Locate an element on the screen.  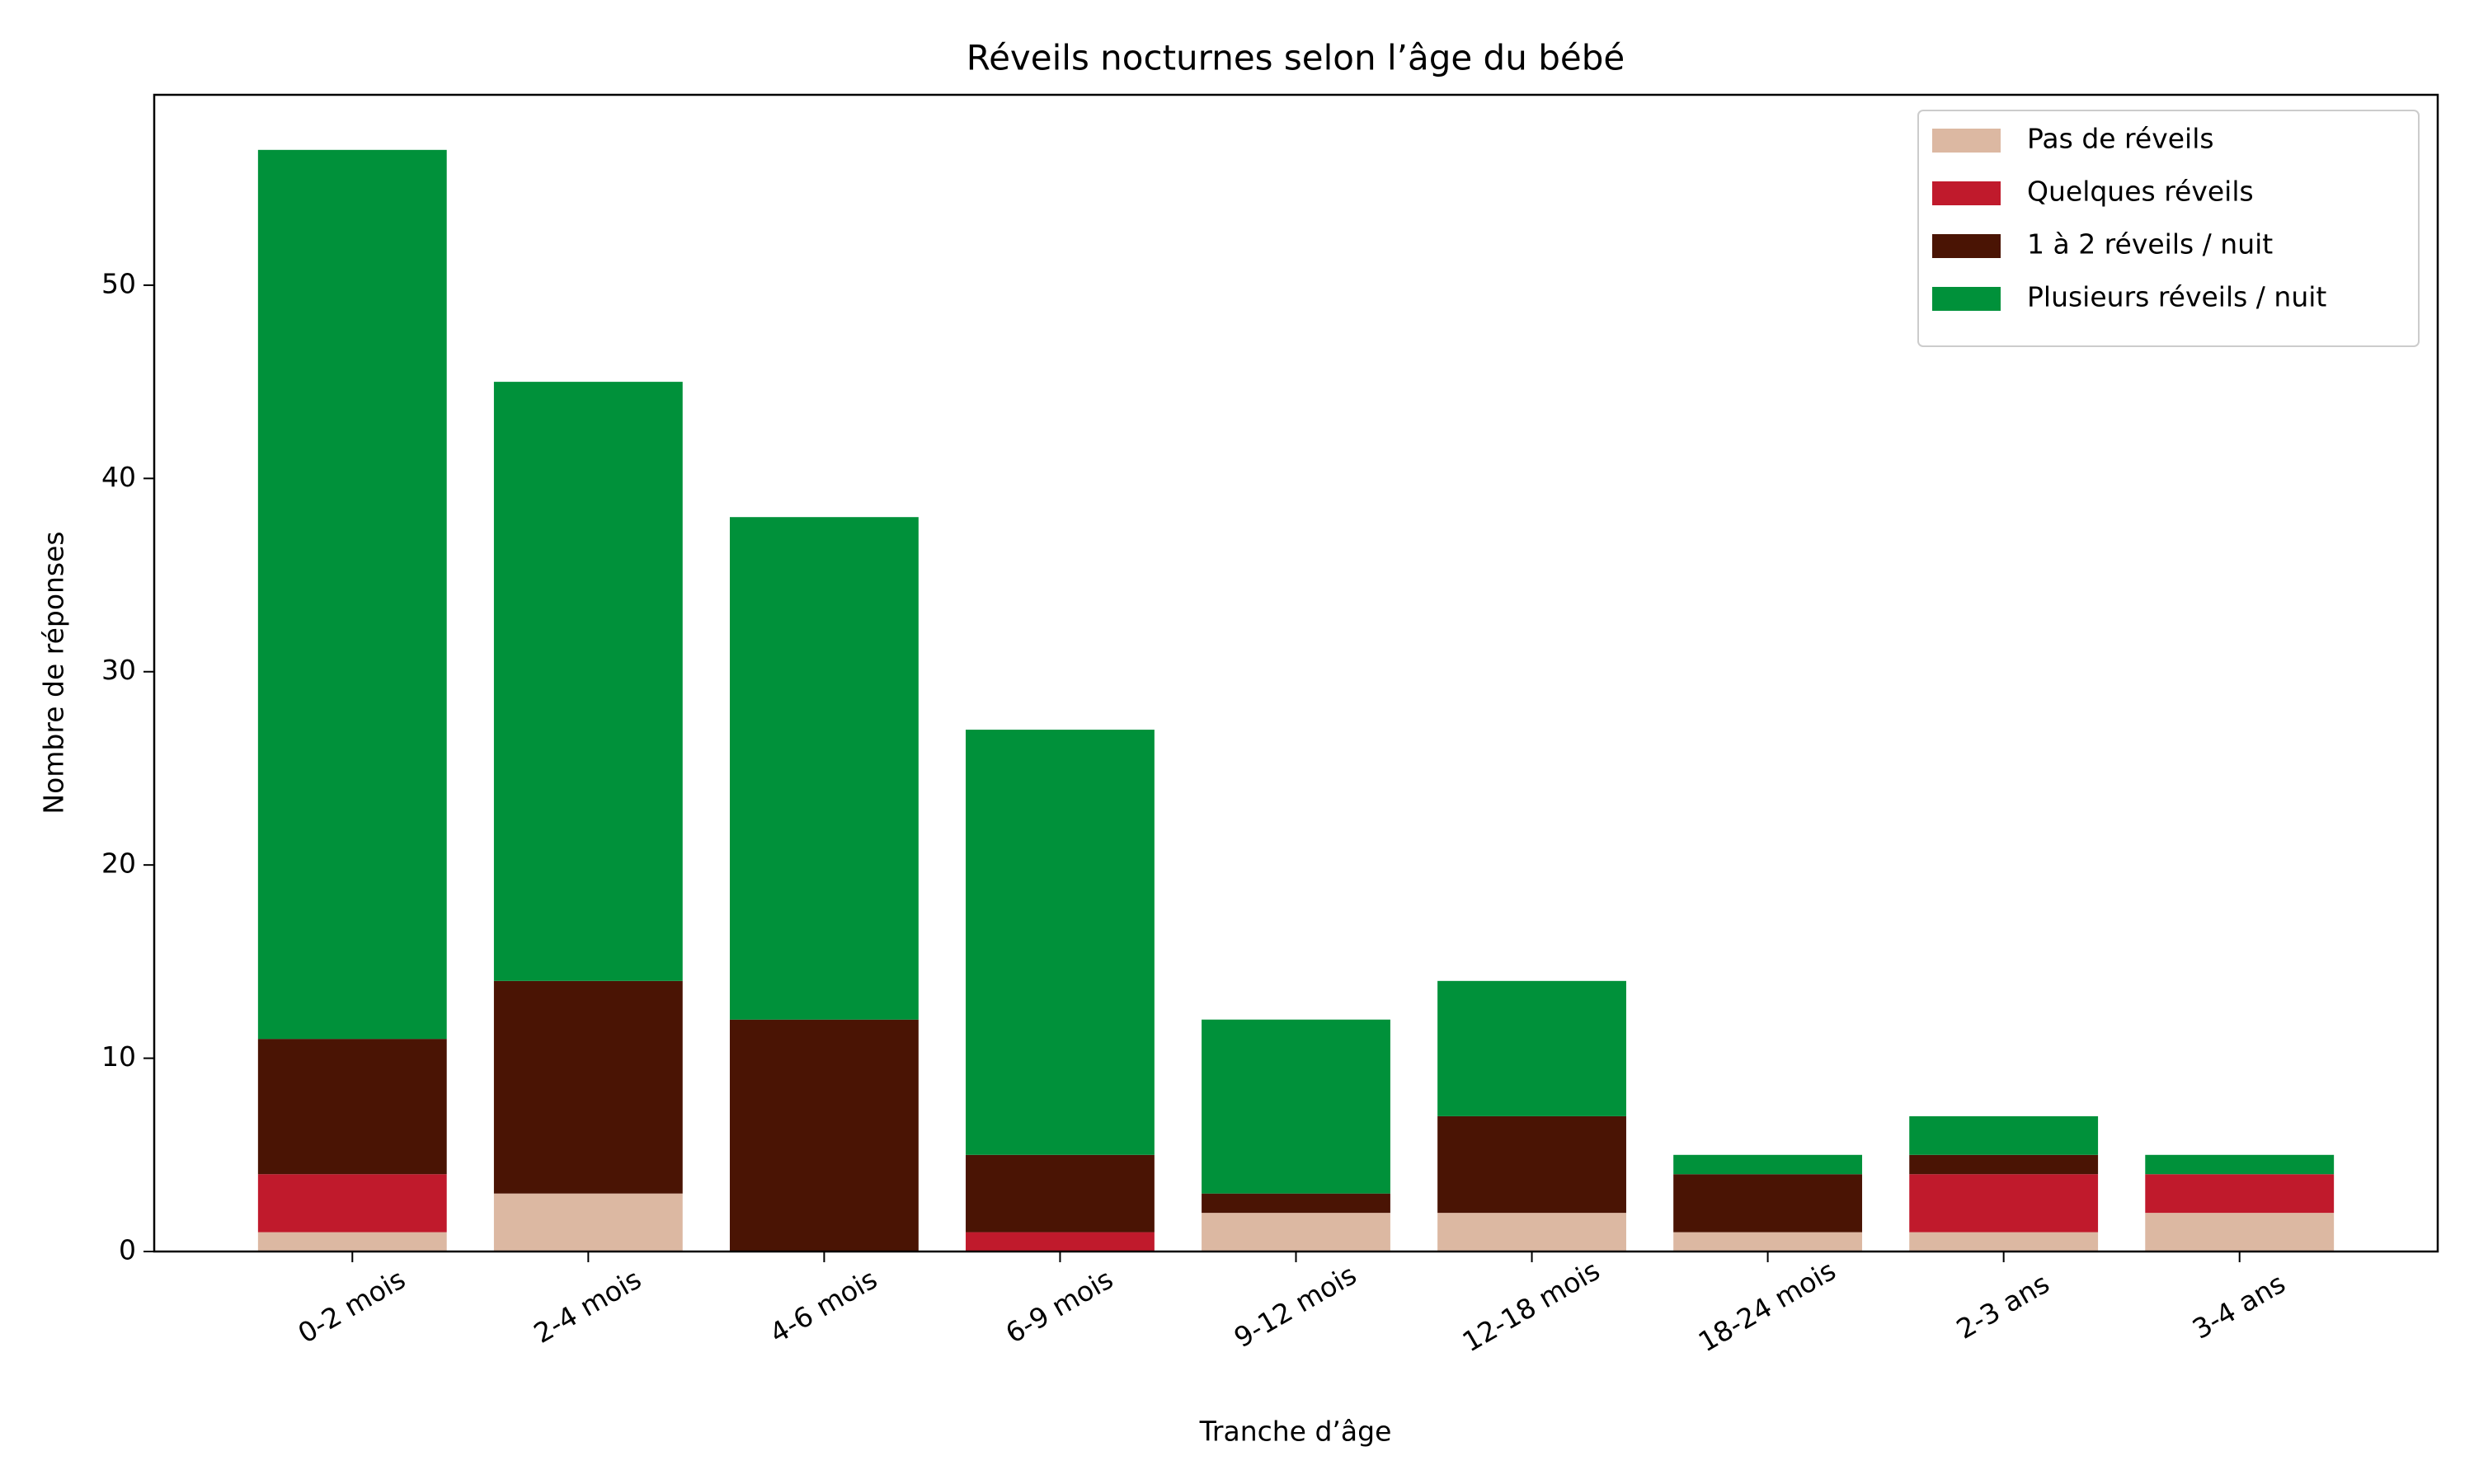
legend-label: Pas de réveils is located at coordinates (2120, 139).